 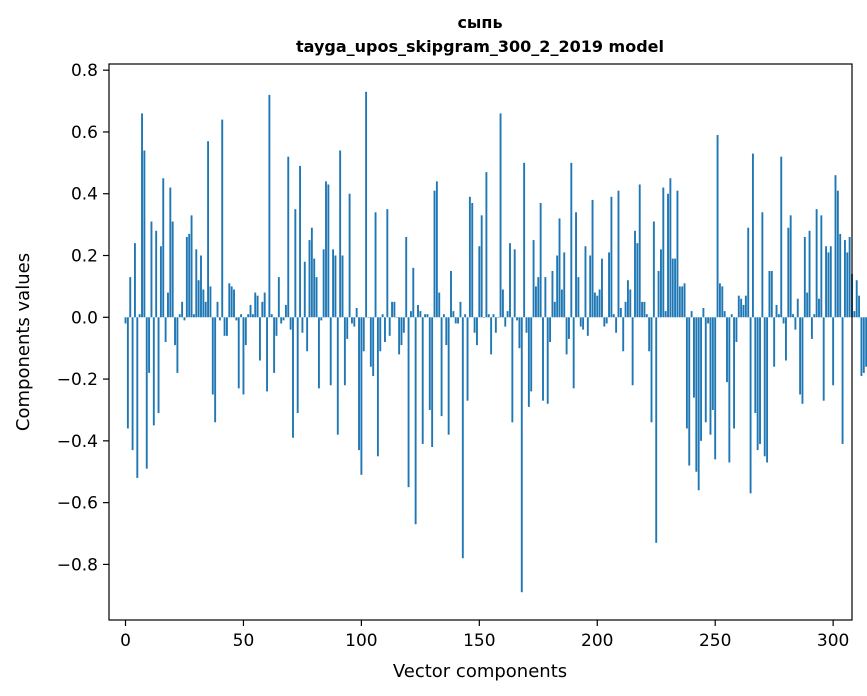 I want to click on y-tick-label: 0.0, so click(x=84, y=318).